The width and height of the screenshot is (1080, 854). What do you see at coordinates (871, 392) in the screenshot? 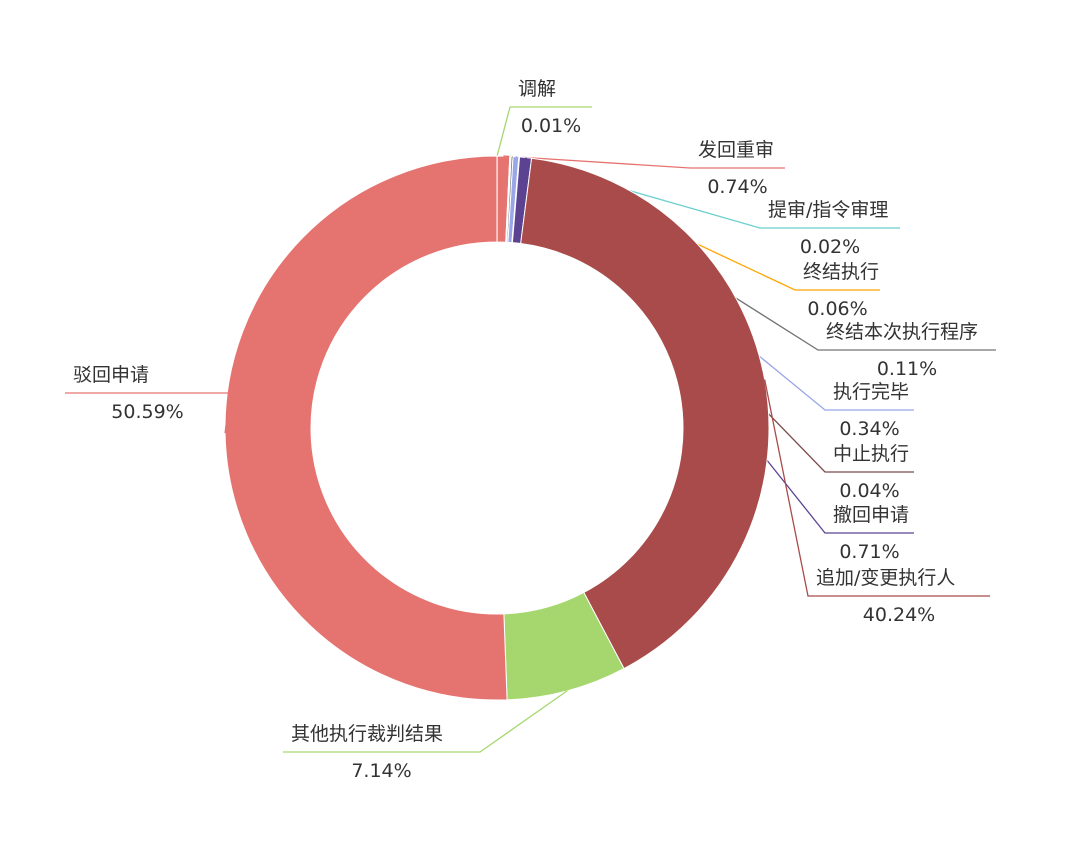
I see `slice-label: 执行完毕` at bounding box center [871, 392].